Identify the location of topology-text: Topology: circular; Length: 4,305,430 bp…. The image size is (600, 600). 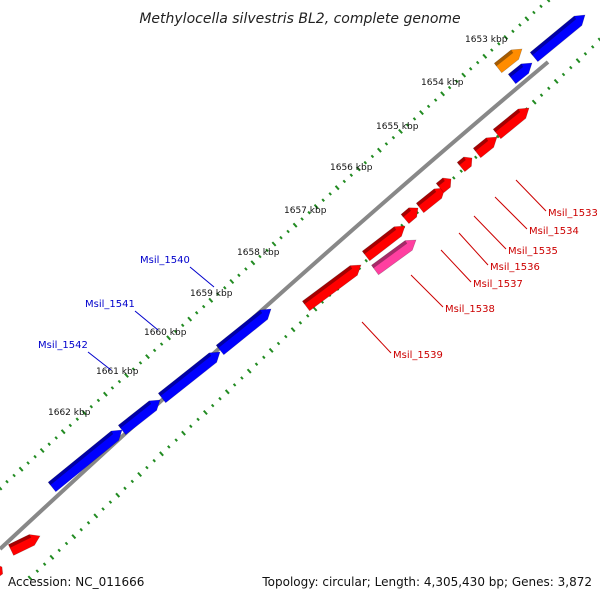
(426, 582).